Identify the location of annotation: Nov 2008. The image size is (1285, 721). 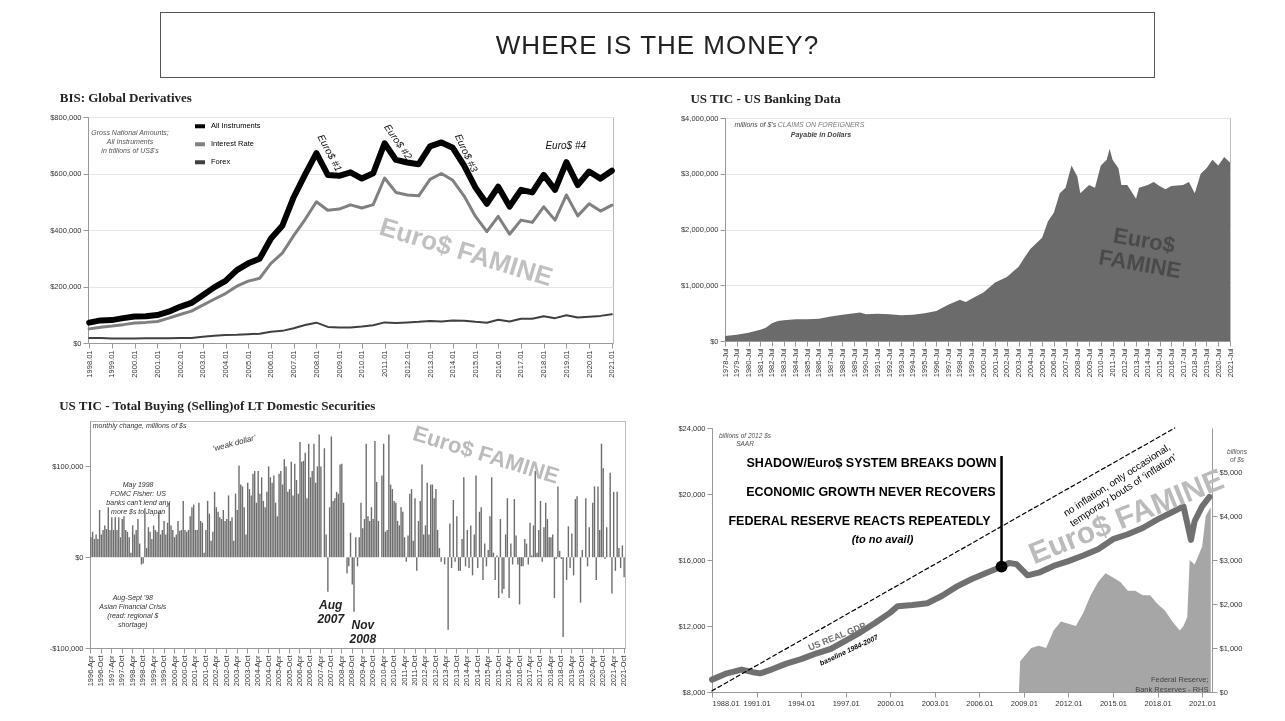
(362, 632).